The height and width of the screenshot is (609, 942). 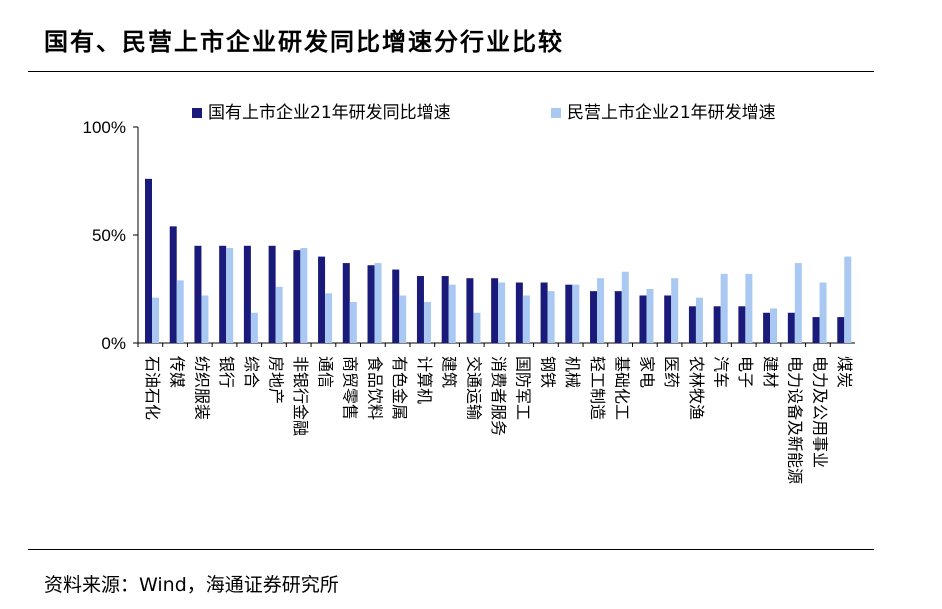 What do you see at coordinates (844, 372) in the screenshot?
I see `x-category-label: 煤炭` at bounding box center [844, 372].